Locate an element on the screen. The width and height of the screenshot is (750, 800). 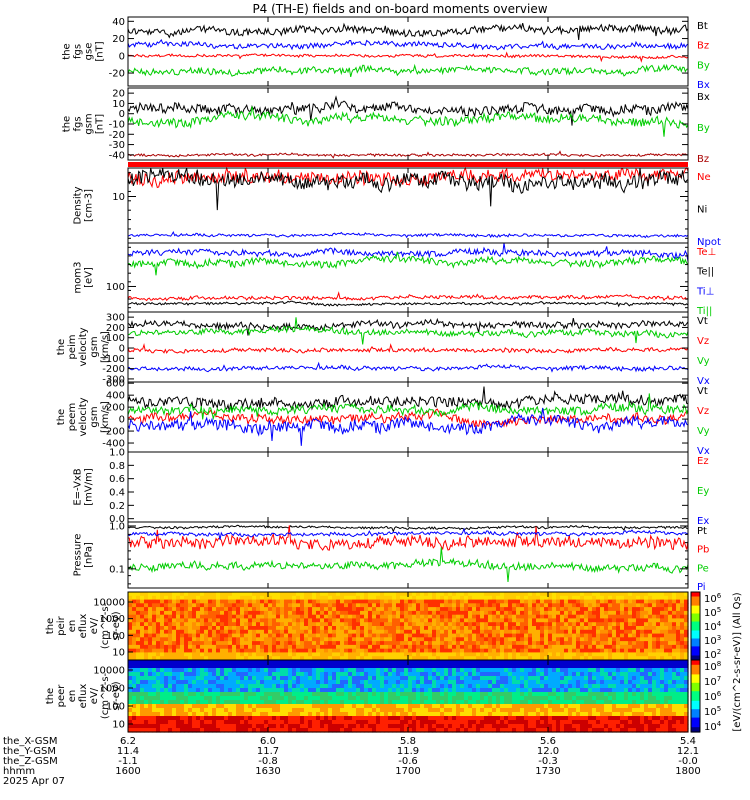
ylabel-line: gsm is located at coordinates (89, 123).